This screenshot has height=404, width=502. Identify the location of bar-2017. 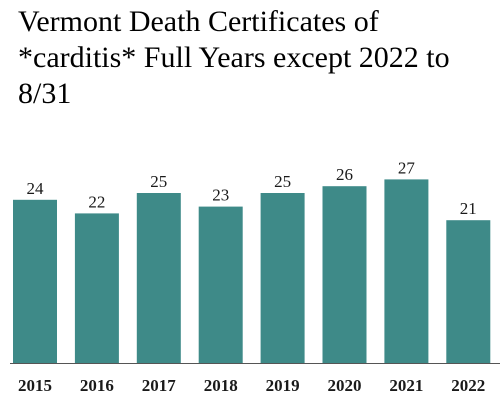
(158, 278).